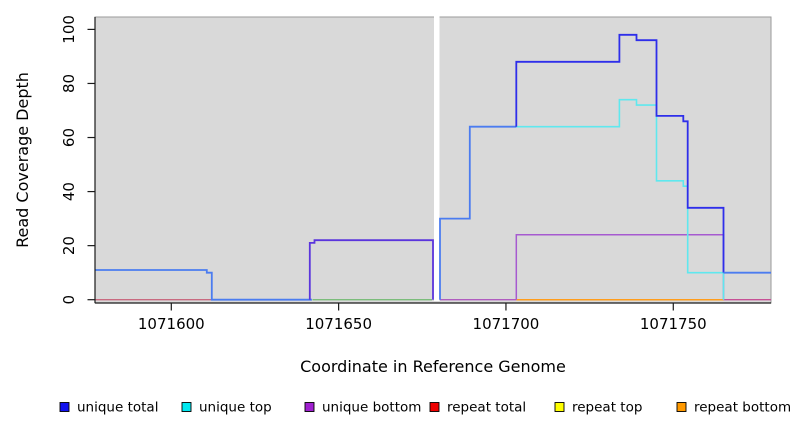 Image resolution: width=792 pixels, height=432 pixels. I want to click on y-tick-label: 0, so click(69, 300).